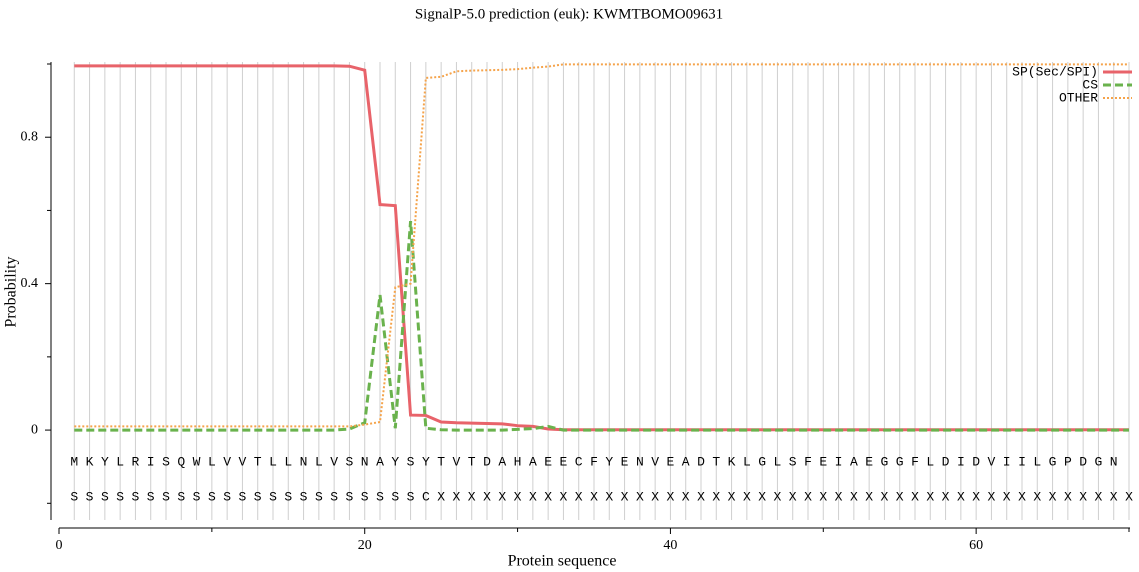 The image size is (1139, 572). Describe the element at coordinates (59, 545) in the screenshot. I see `x-tick-label: 0` at that location.